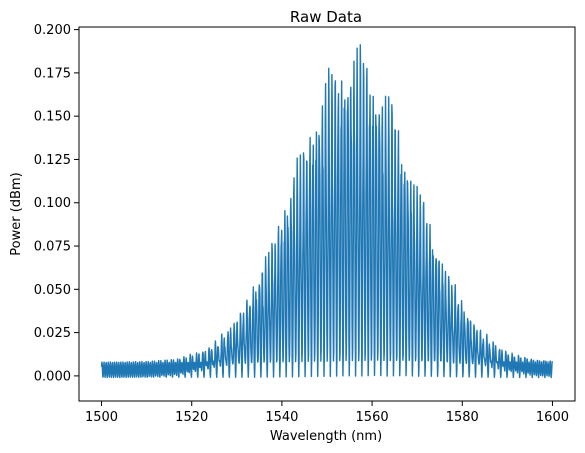  What do you see at coordinates (52, 160) in the screenshot?
I see `y-tick-label: 0.125` at bounding box center [52, 160].